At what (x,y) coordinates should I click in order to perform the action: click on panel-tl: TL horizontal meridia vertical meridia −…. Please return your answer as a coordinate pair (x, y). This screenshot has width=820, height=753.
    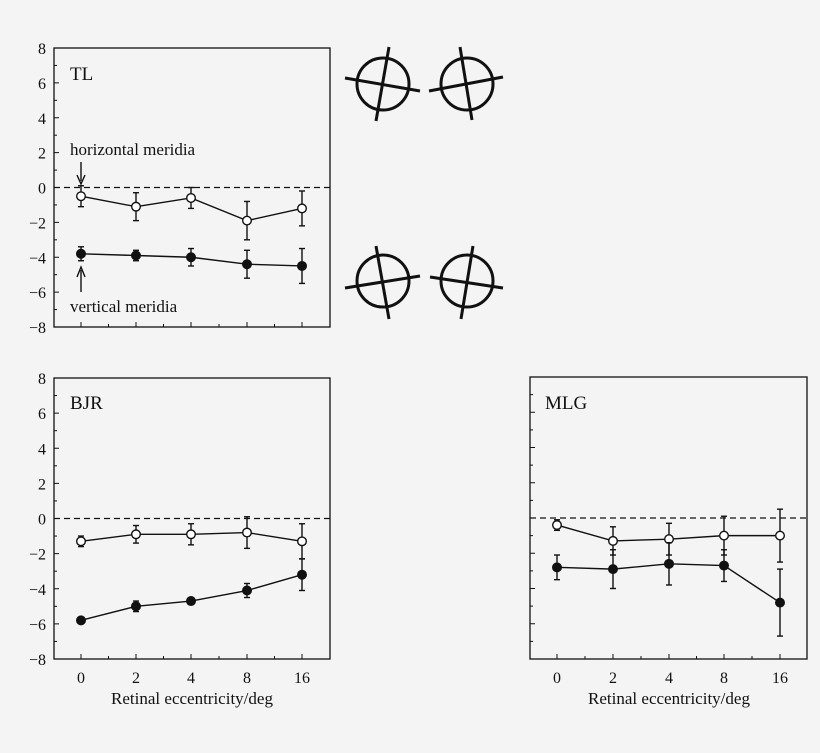
    Looking at the image, I should click on (180, 189).